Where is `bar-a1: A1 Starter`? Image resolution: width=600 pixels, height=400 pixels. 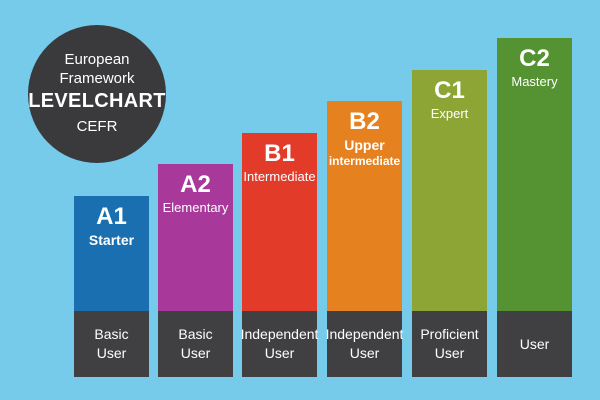 bar-a1: A1 Starter is located at coordinates (111, 253).